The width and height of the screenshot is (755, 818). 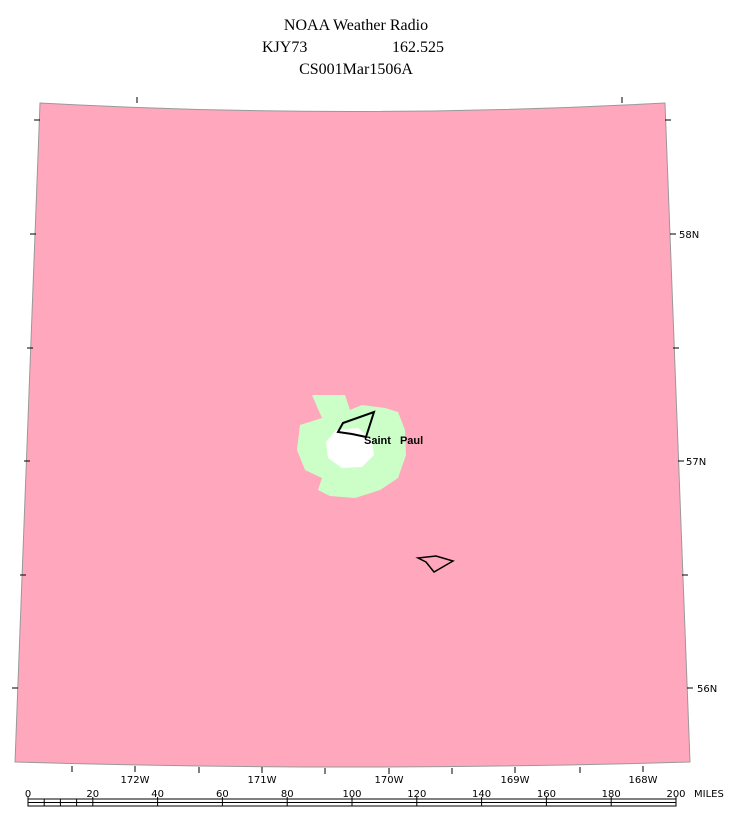 I want to click on place-label: Saint Paul, so click(x=393, y=441).